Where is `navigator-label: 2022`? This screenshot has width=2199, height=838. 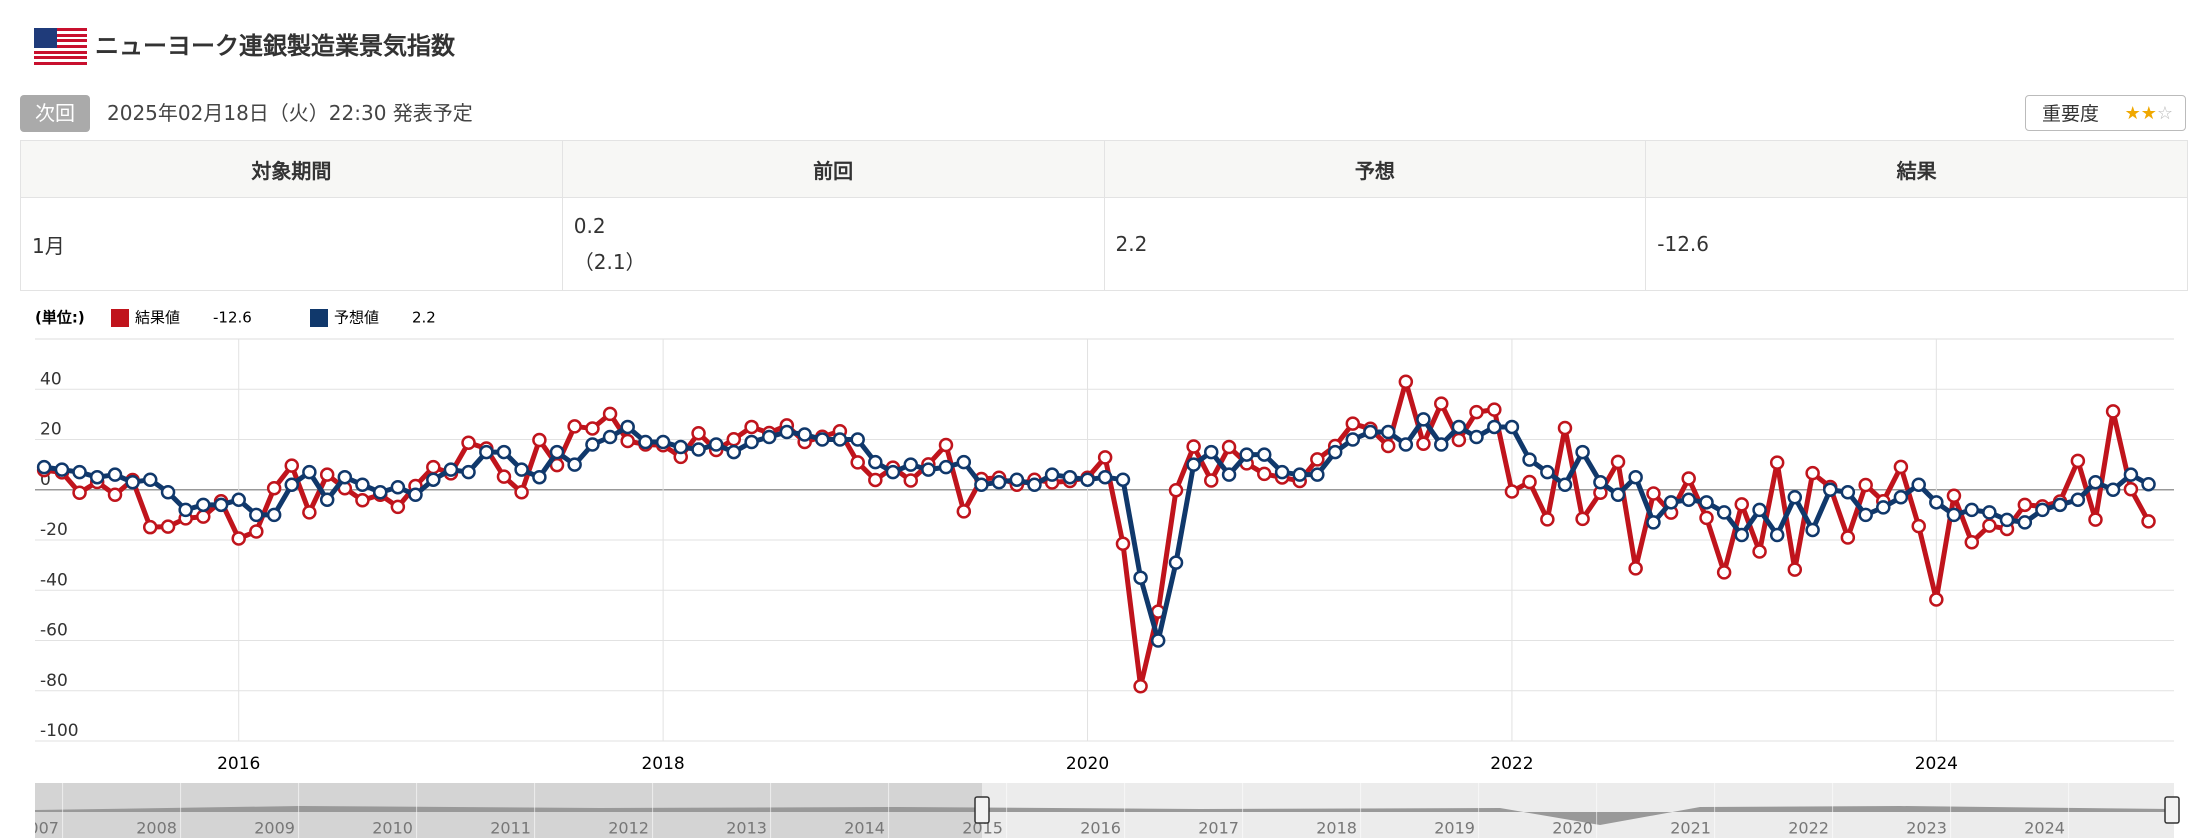 navigator-label: 2022 is located at coordinates (1808, 828).